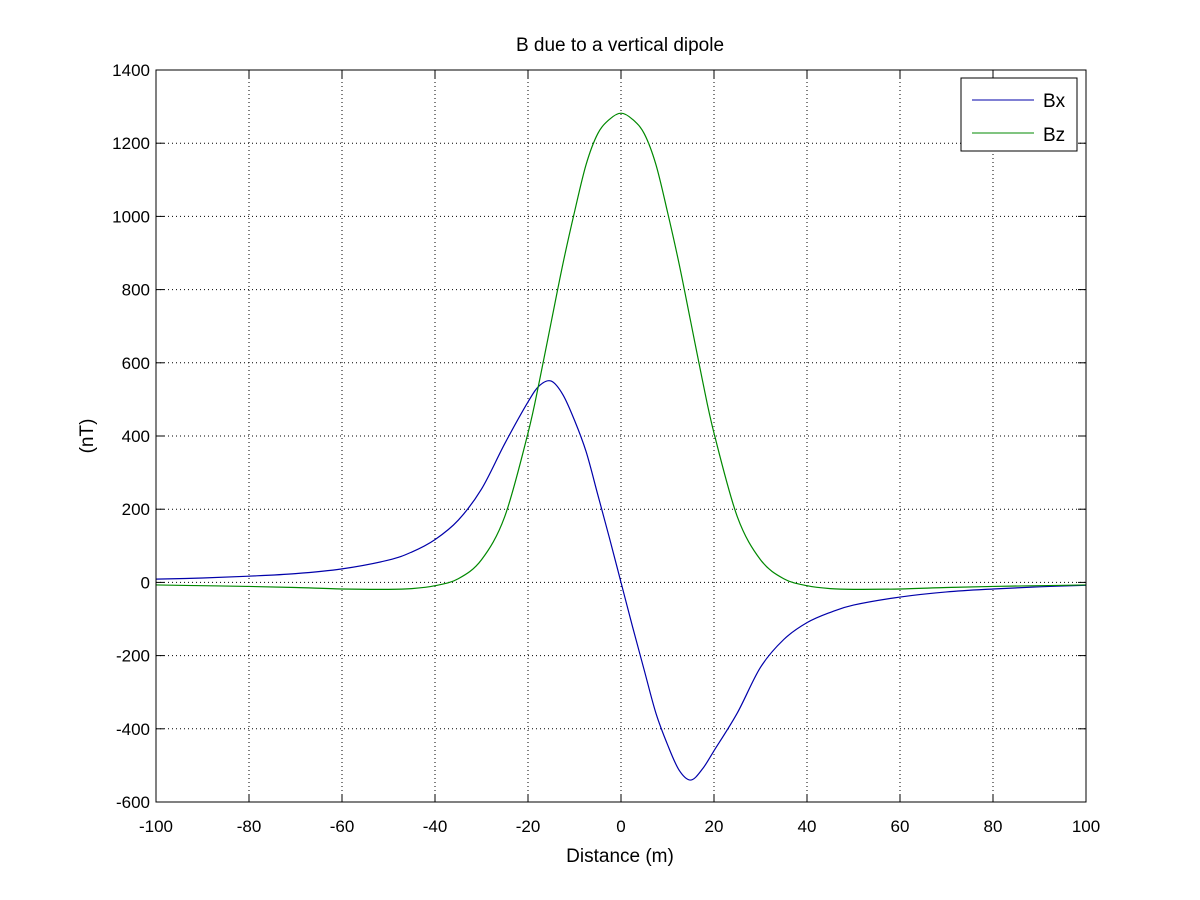  I want to click on x-tick-label: 60, so click(900, 826).